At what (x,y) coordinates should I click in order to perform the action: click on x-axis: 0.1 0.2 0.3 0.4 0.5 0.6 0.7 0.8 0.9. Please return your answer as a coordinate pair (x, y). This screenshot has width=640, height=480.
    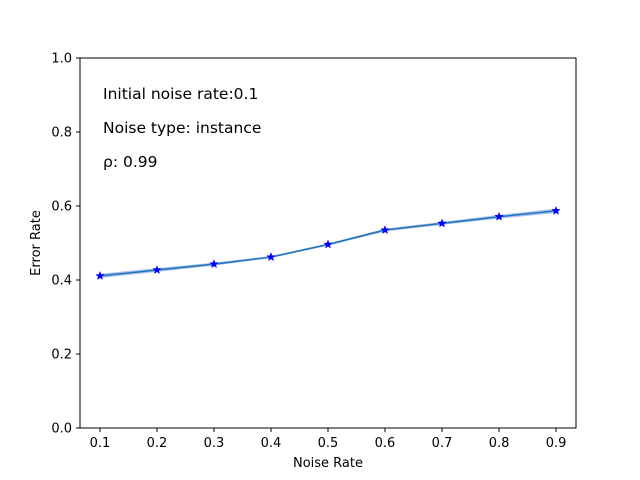
    Looking at the image, I should click on (328, 439).